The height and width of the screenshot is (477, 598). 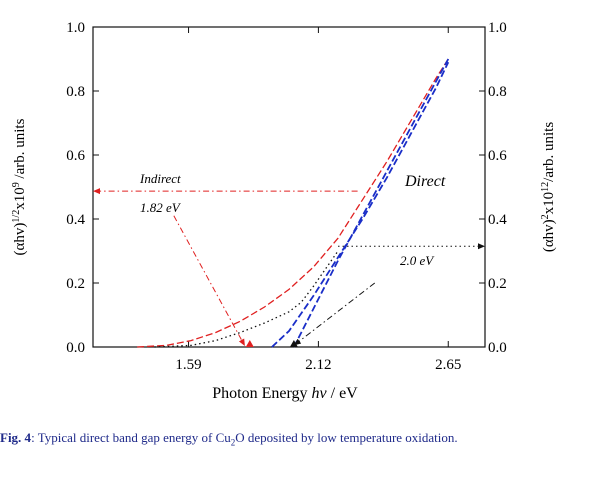 What do you see at coordinates (497, 156) in the screenshot?
I see `right-y-tick-label: 0.6` at bounding box center [497, 156].